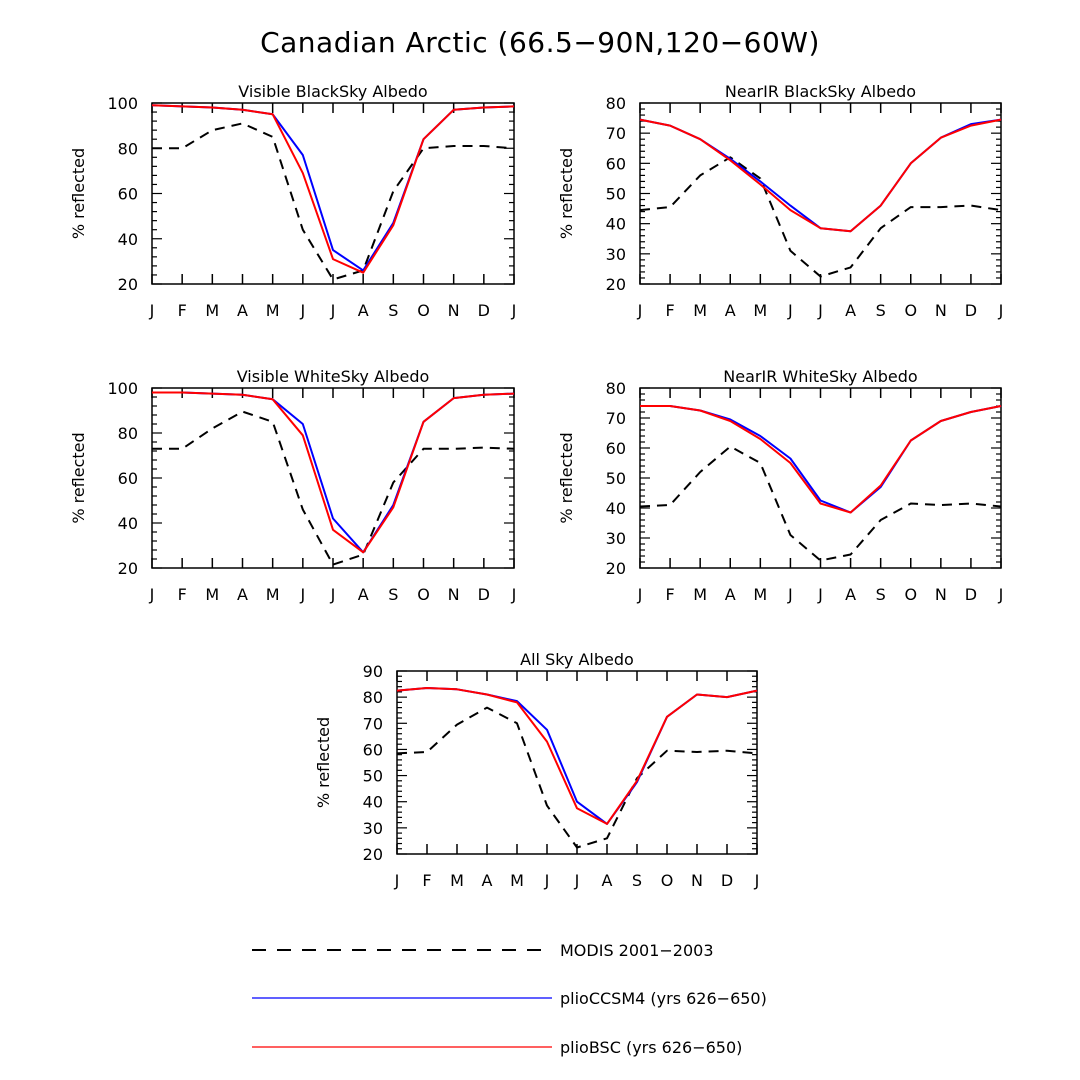  Describe the element at coordinates (820, 376) in the screenshot. I see `panel-title: NearIR WhiteSky Albedo` at that location.